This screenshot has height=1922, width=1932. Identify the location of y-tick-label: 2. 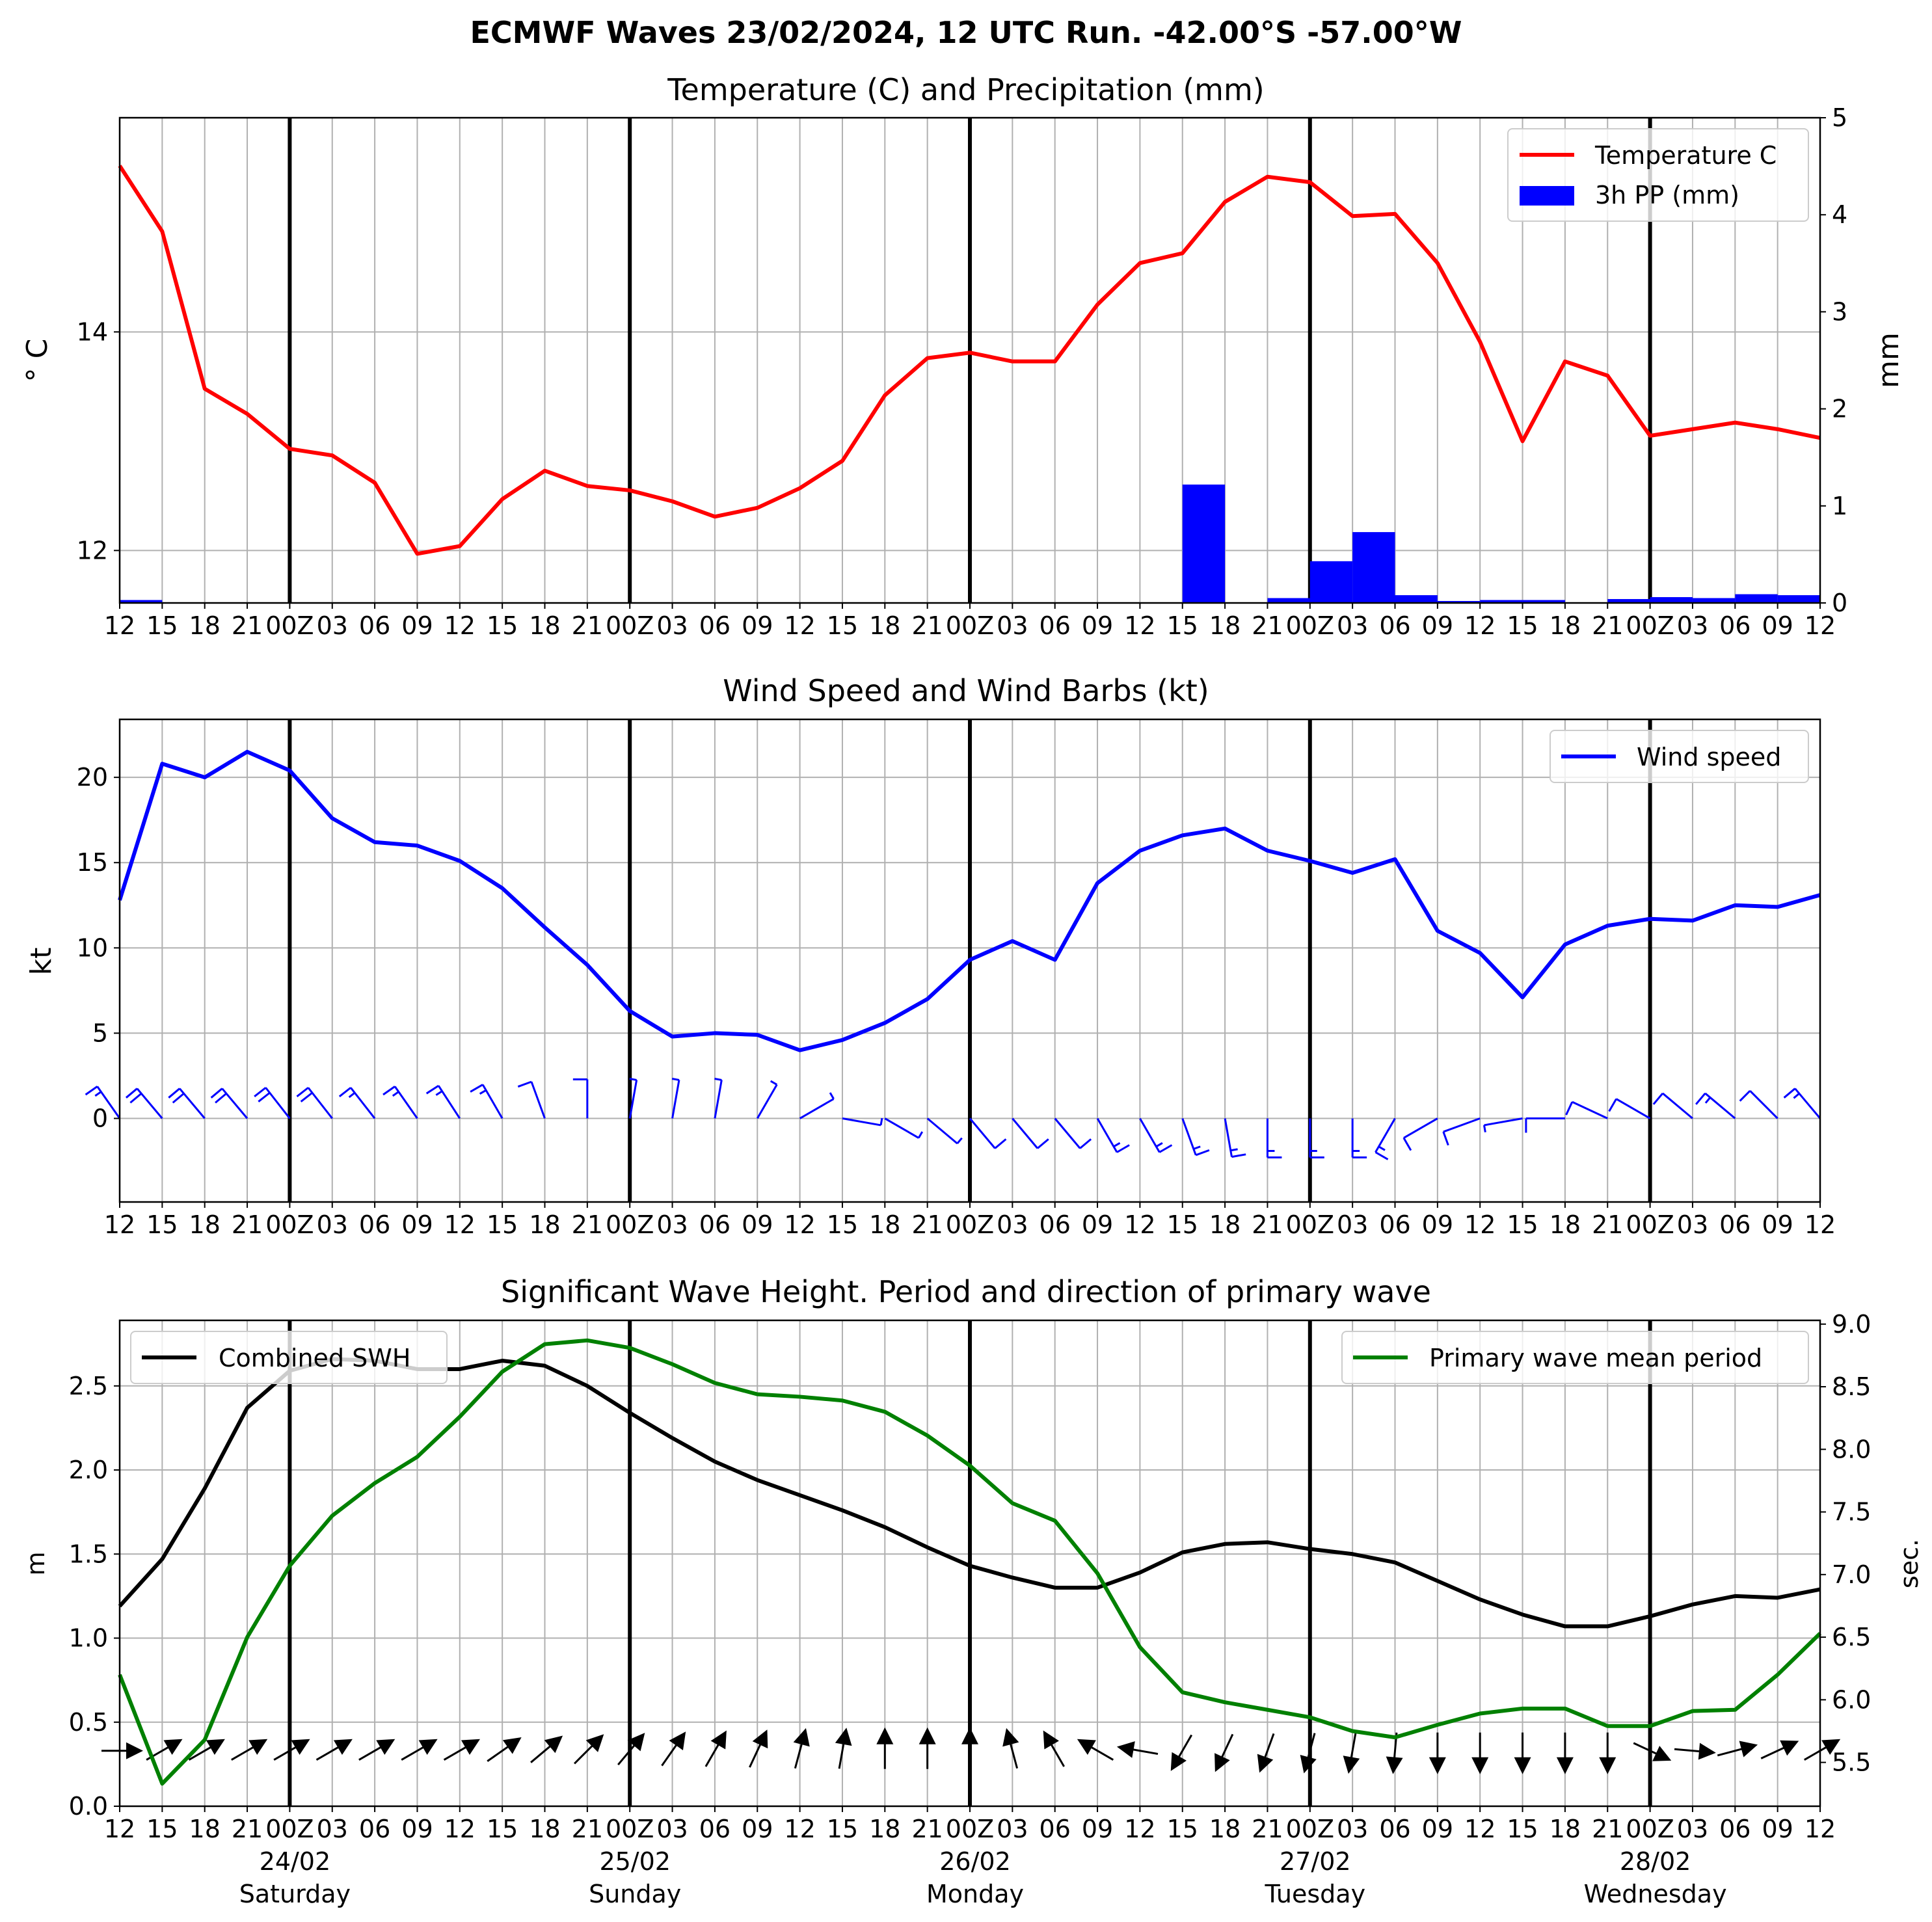
(1839, 409).